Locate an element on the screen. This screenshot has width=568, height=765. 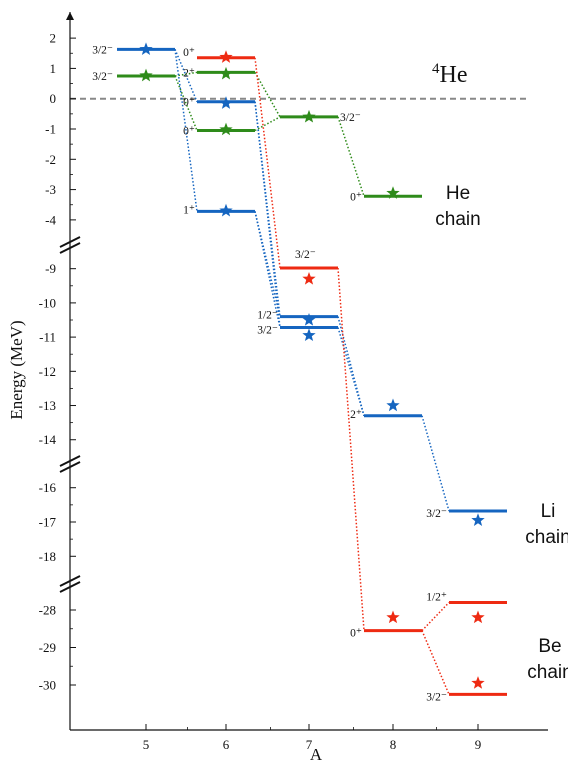
y-tick-label: 2 is located at coordinates (53, 38).